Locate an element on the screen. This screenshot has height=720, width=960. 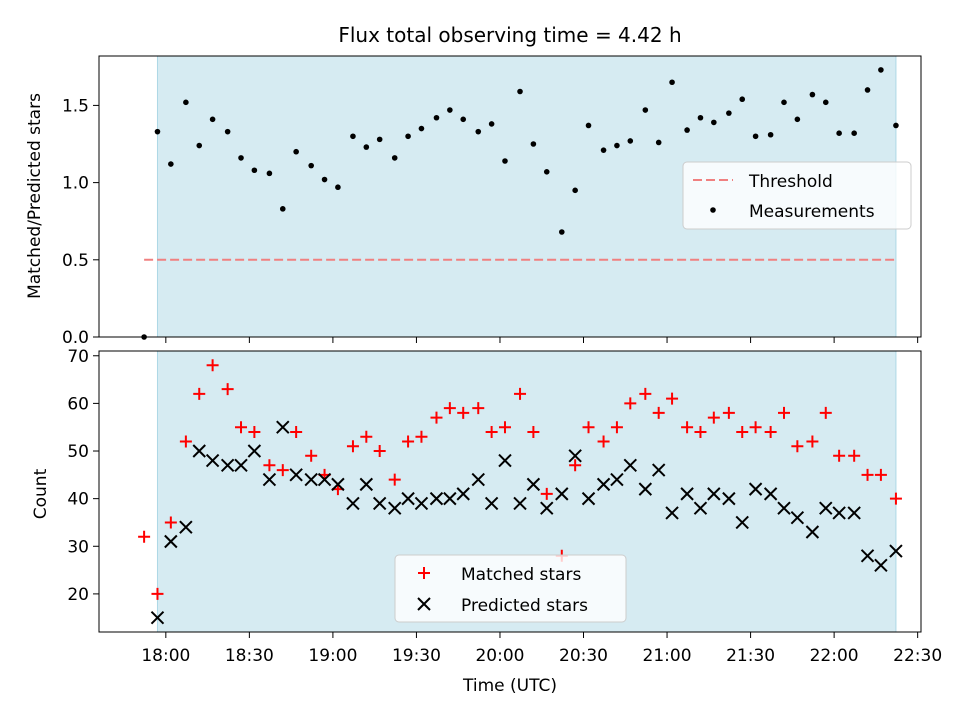
bottom-yticks: 20 30 40 50 60 70 is located at coordinates (83, 476).